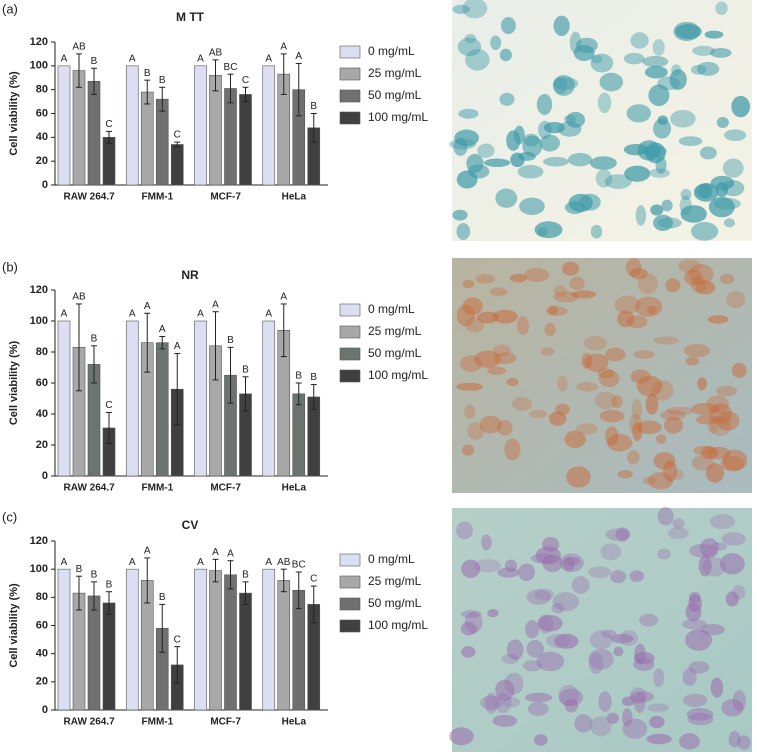 Image resolution: width=757 pixels, height=754 pixels. Describe the element at coordinates (42, 445) in the screenshot. I see `y-tick-label: 20` at that location.